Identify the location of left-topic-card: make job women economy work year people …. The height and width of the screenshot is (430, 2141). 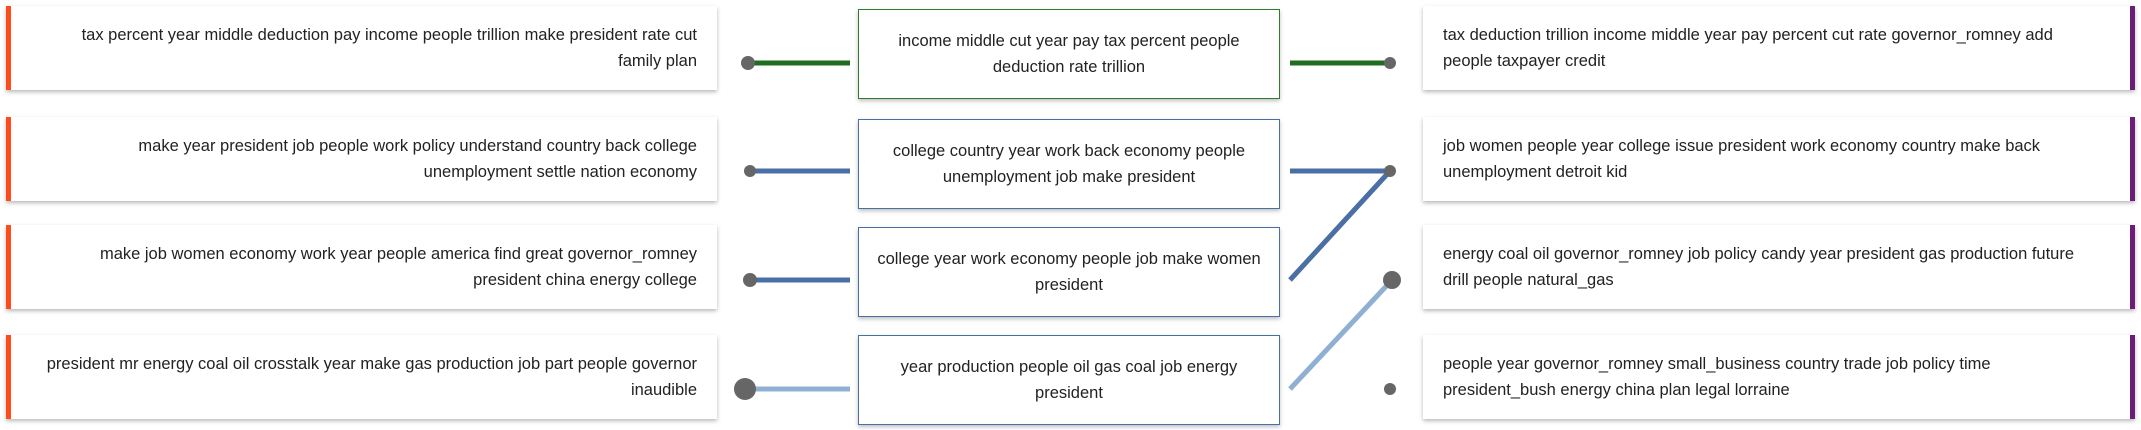
(361, 267).